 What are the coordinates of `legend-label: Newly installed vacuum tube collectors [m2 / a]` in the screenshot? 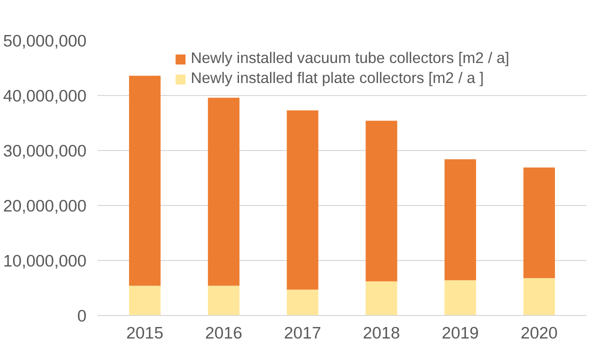 It's located at (350, 59).